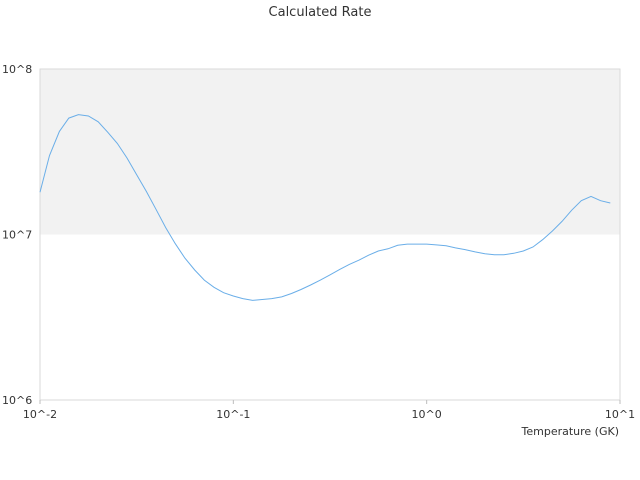 The height and width of the screenshot is (480, 640). What do you see at coordinates (17, 69) in the screenshot?
I see `y-tick-label: 10^8` at bounding box center [17, 69].